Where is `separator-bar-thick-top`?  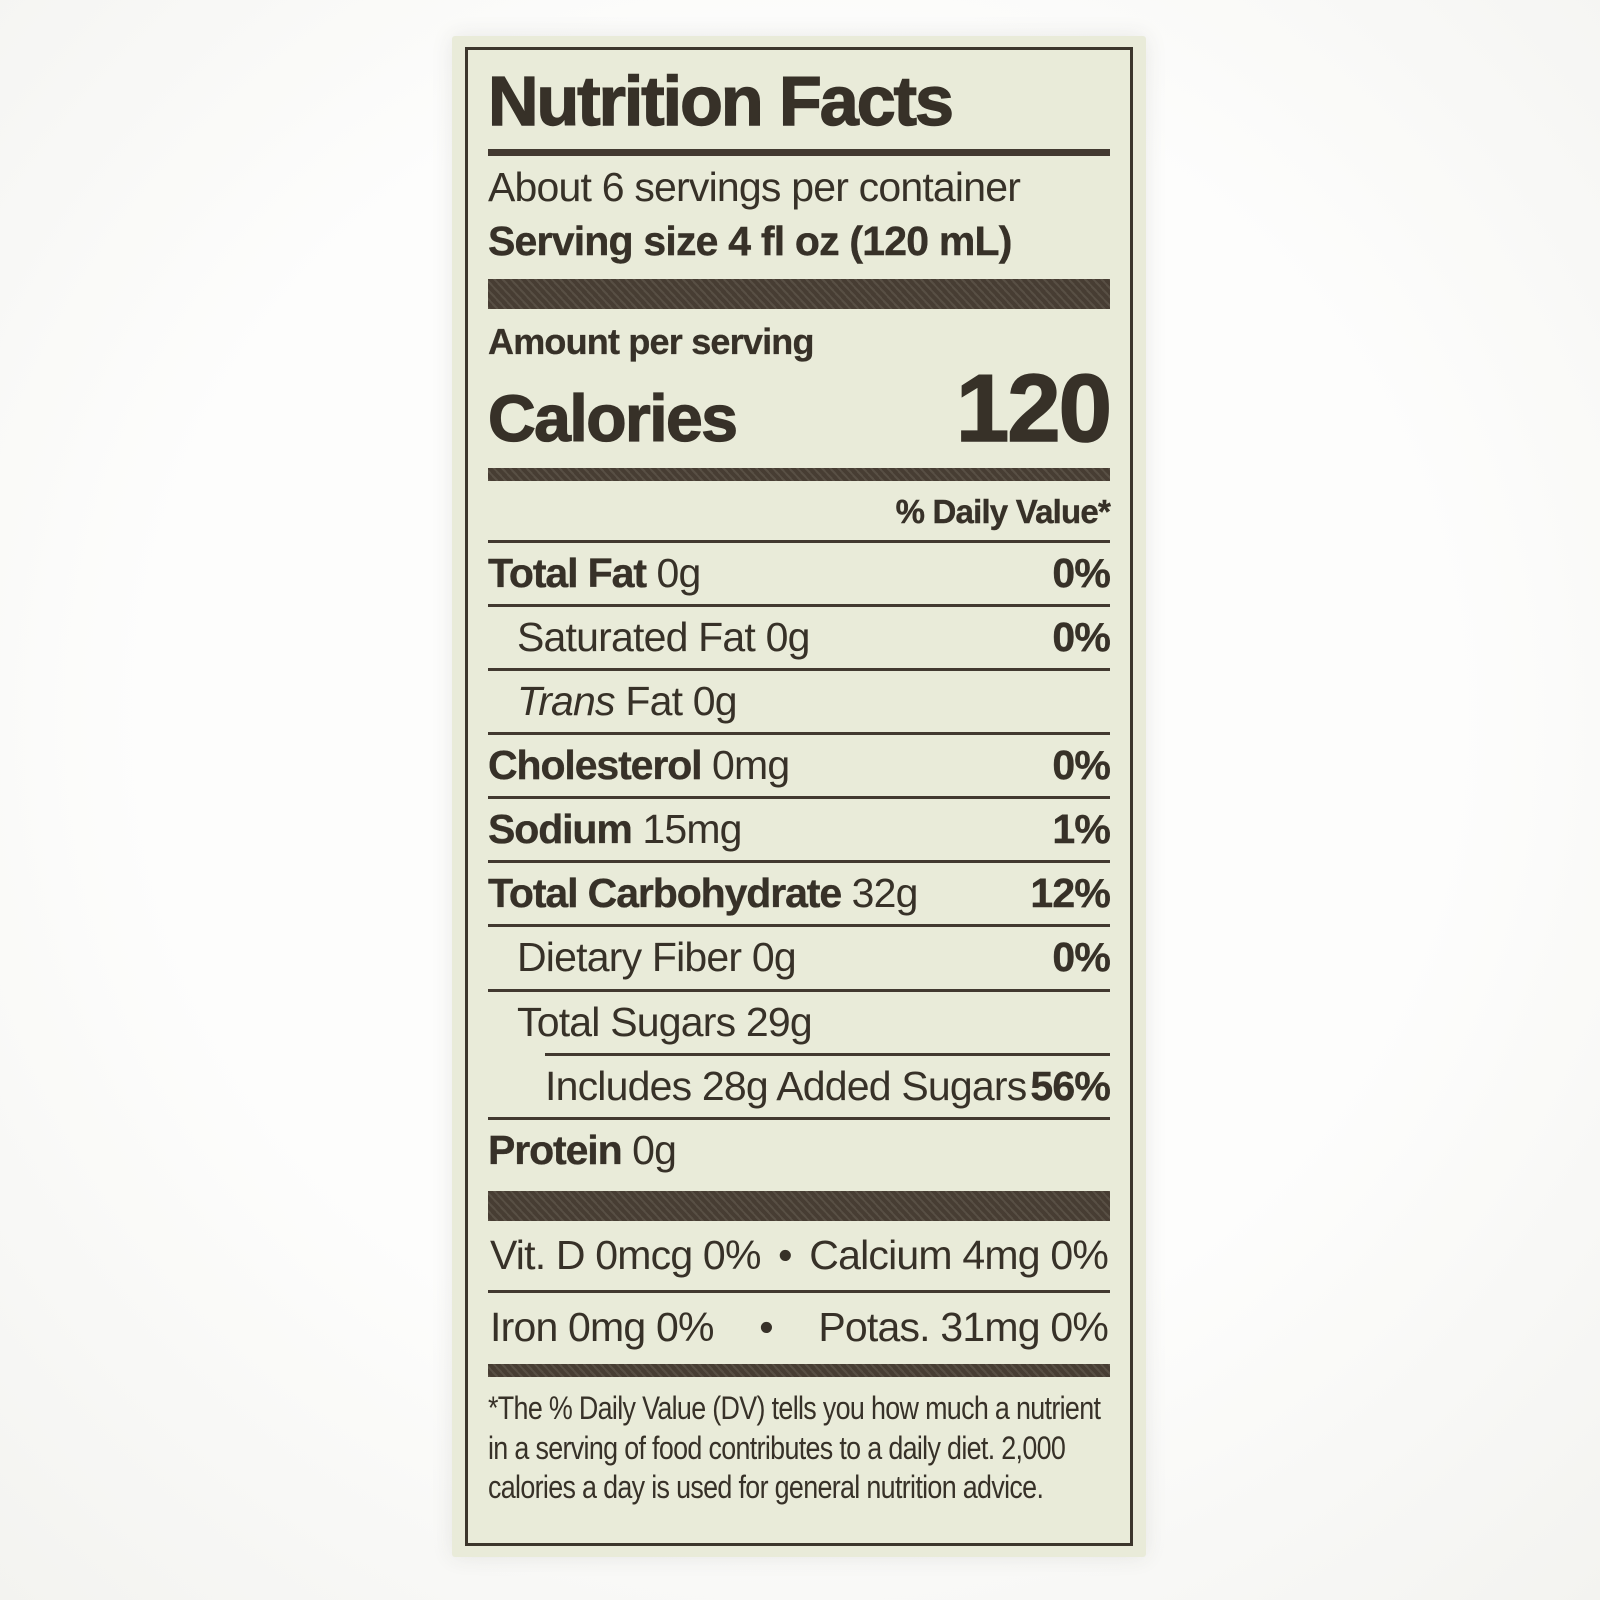 separator-bar-thick-top is located at coordinates (799, 293).